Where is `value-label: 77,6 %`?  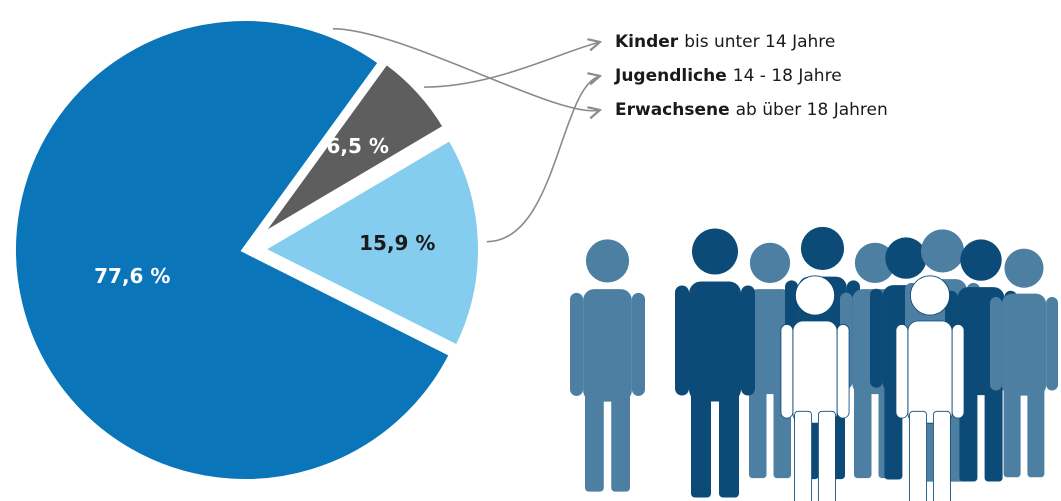
value-label: 77,6 % is located at coordinates (132, 276).